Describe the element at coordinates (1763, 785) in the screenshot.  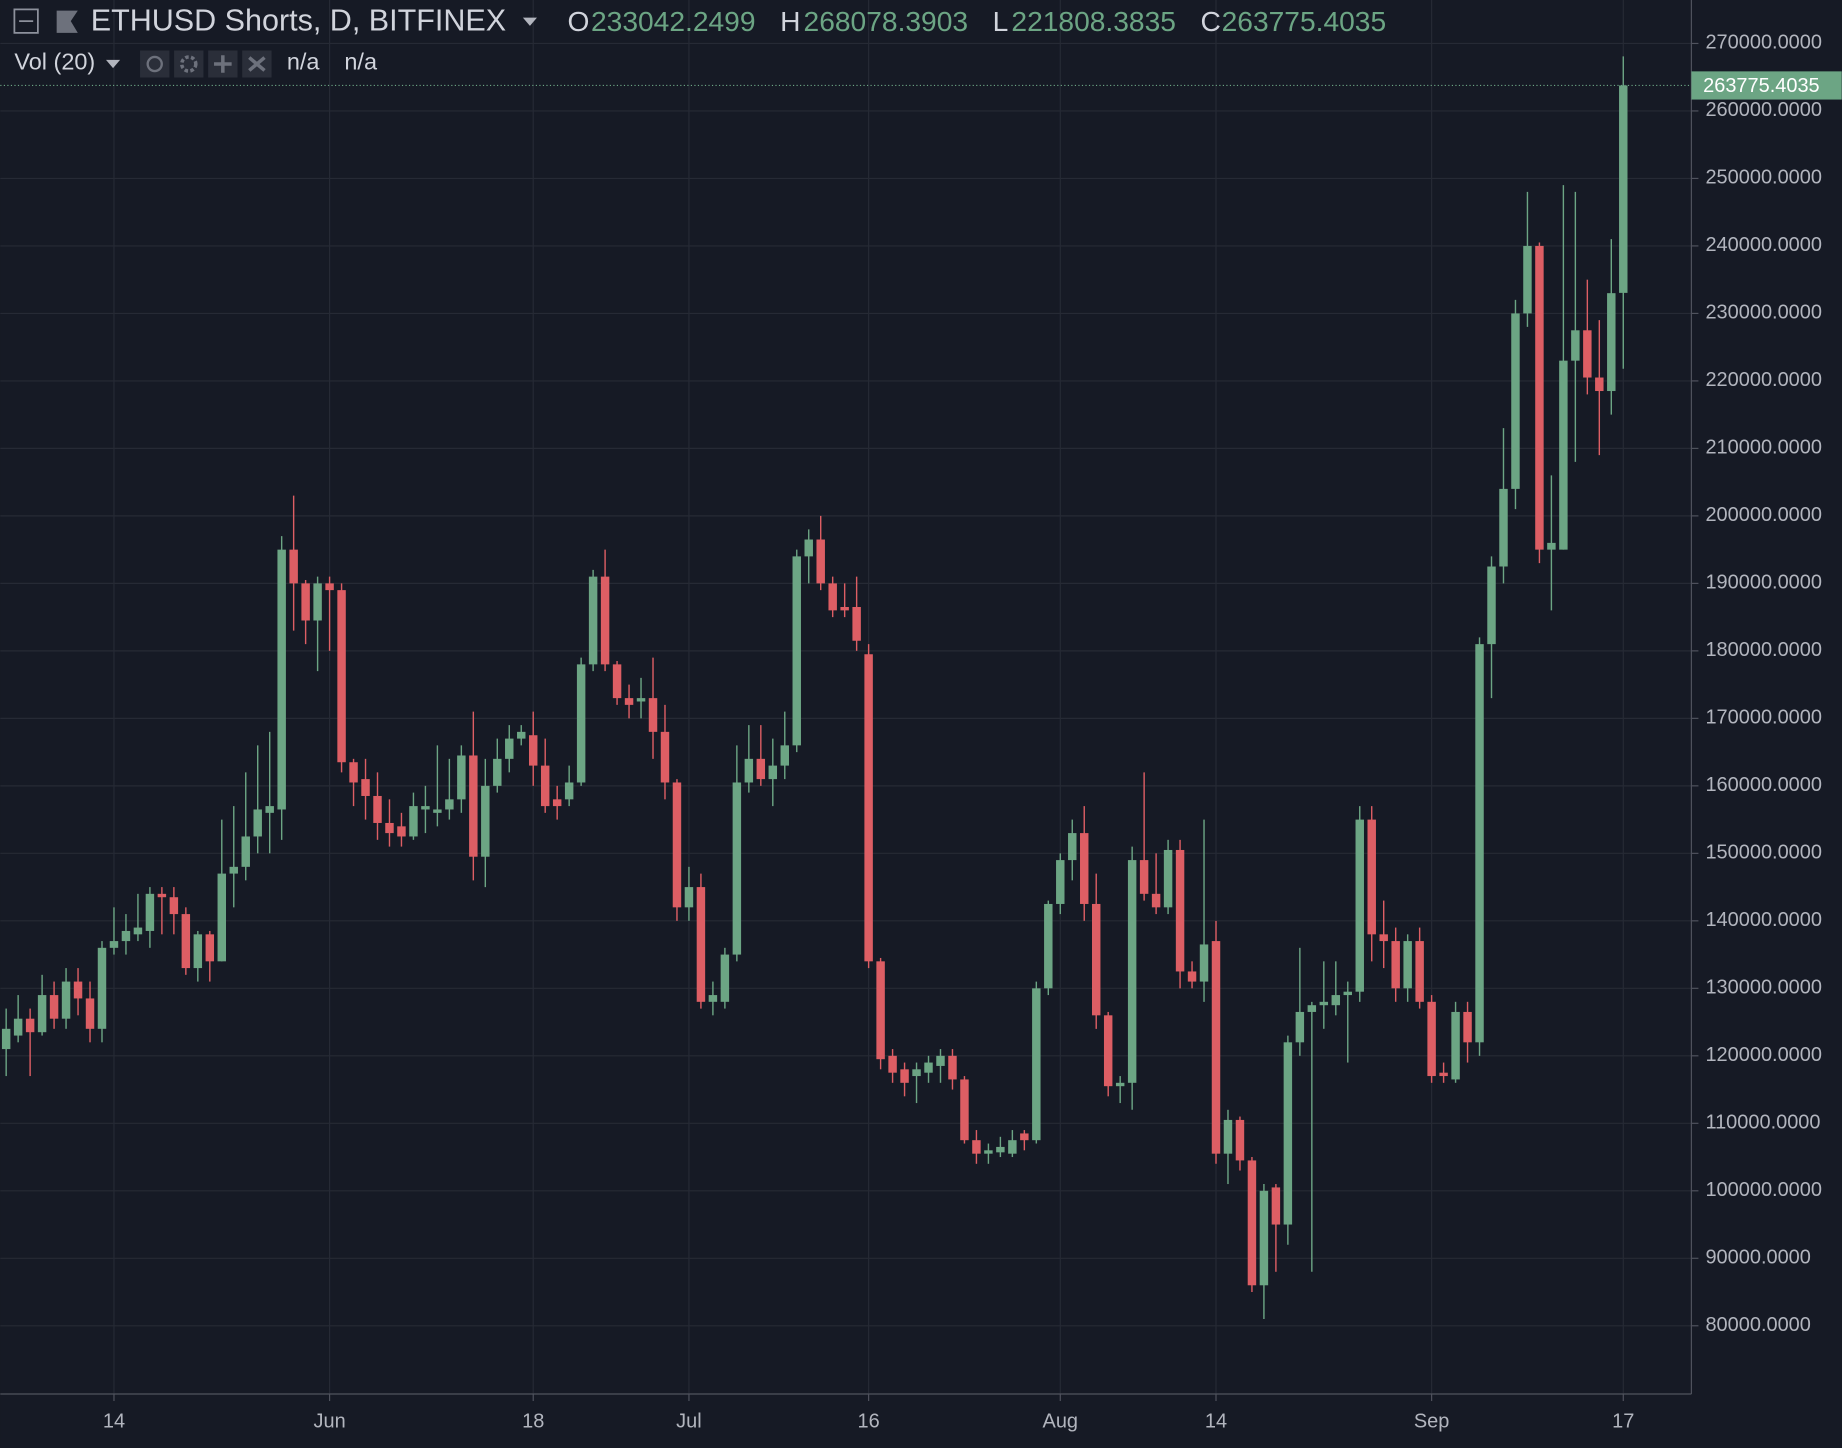
I see `y-tick-label: 160000.0000` at that location.